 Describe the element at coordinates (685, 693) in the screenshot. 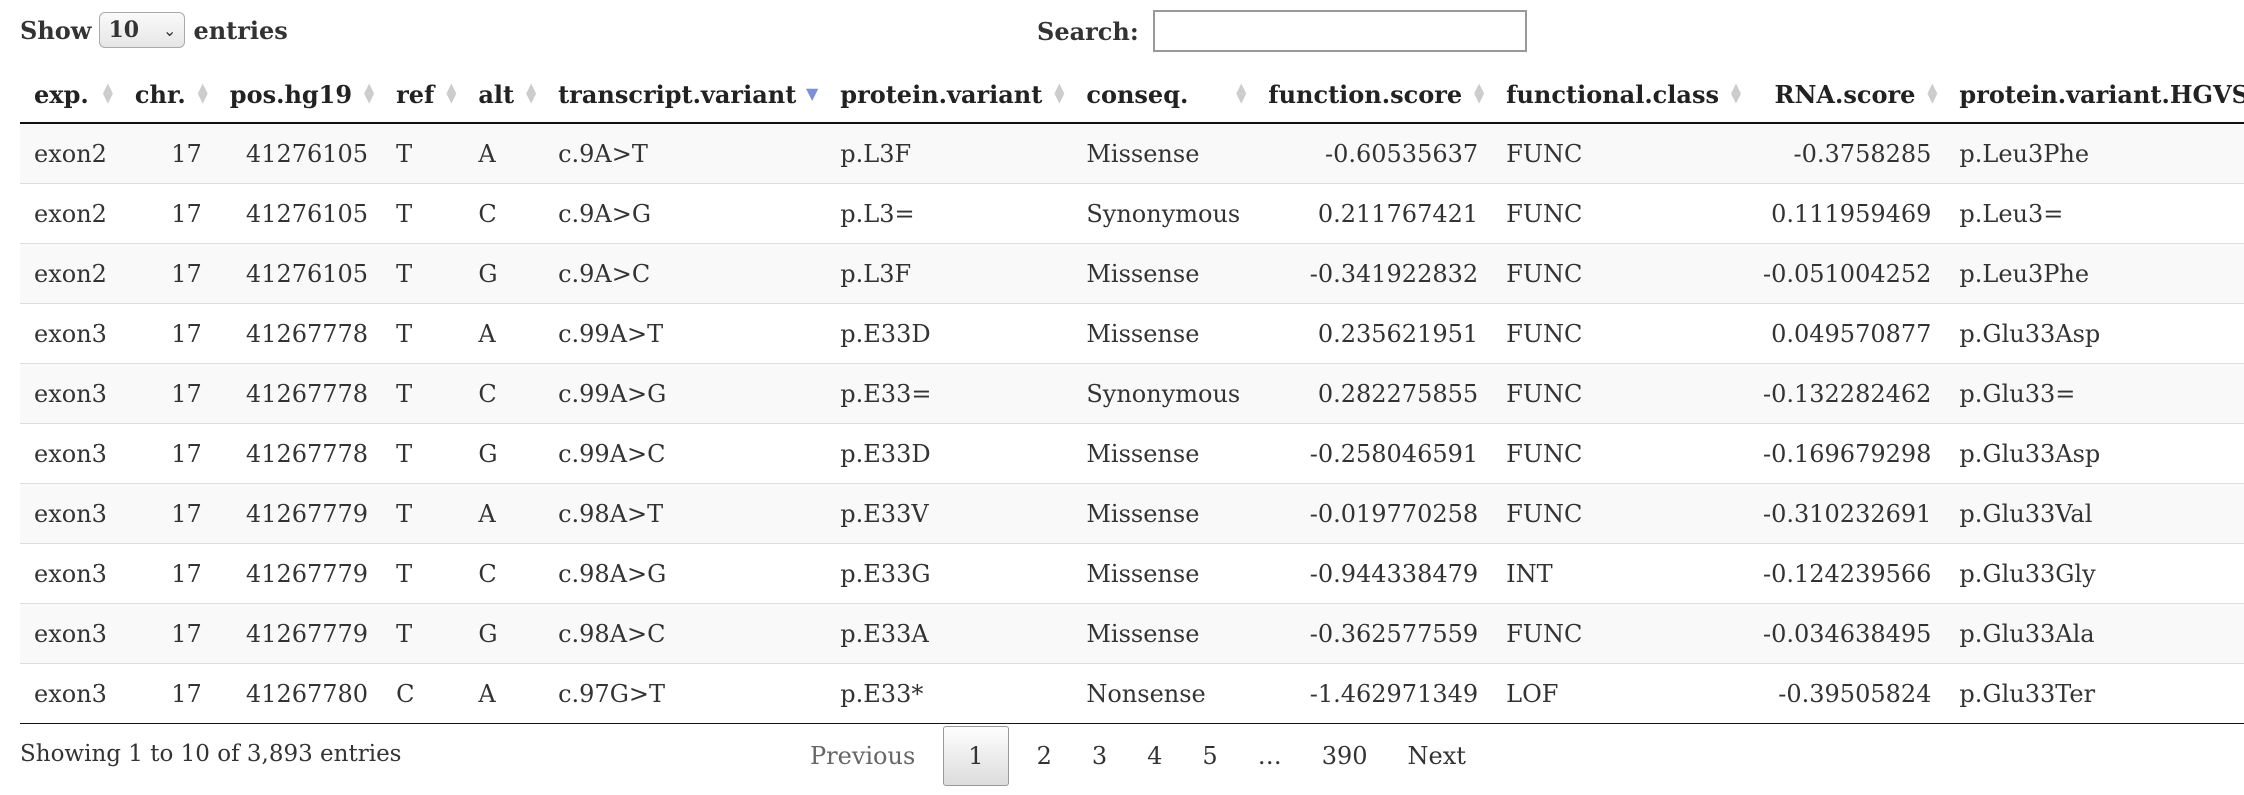

I see `table-cell: c.97G>T` at that location.